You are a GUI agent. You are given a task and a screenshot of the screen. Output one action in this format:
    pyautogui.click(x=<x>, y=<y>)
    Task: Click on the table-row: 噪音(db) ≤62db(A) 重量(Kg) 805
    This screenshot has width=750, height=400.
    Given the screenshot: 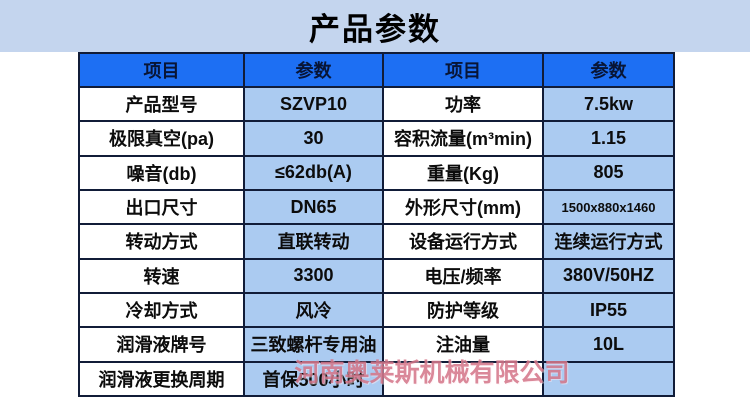 What is the action you would take?
    pyautogui.click(x=376, y=172)
    